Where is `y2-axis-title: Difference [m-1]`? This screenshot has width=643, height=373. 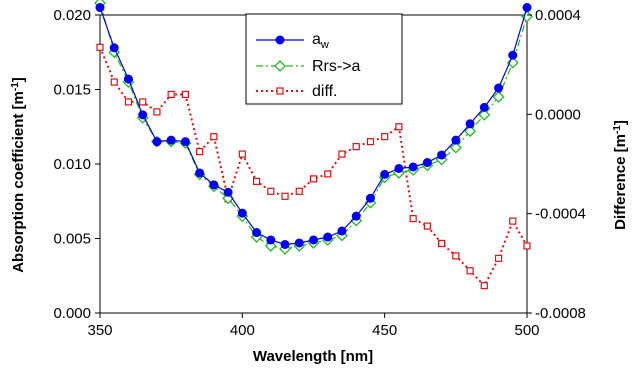 y2-axis-title: Difference [m-1] is located at coordinates (620, 175).